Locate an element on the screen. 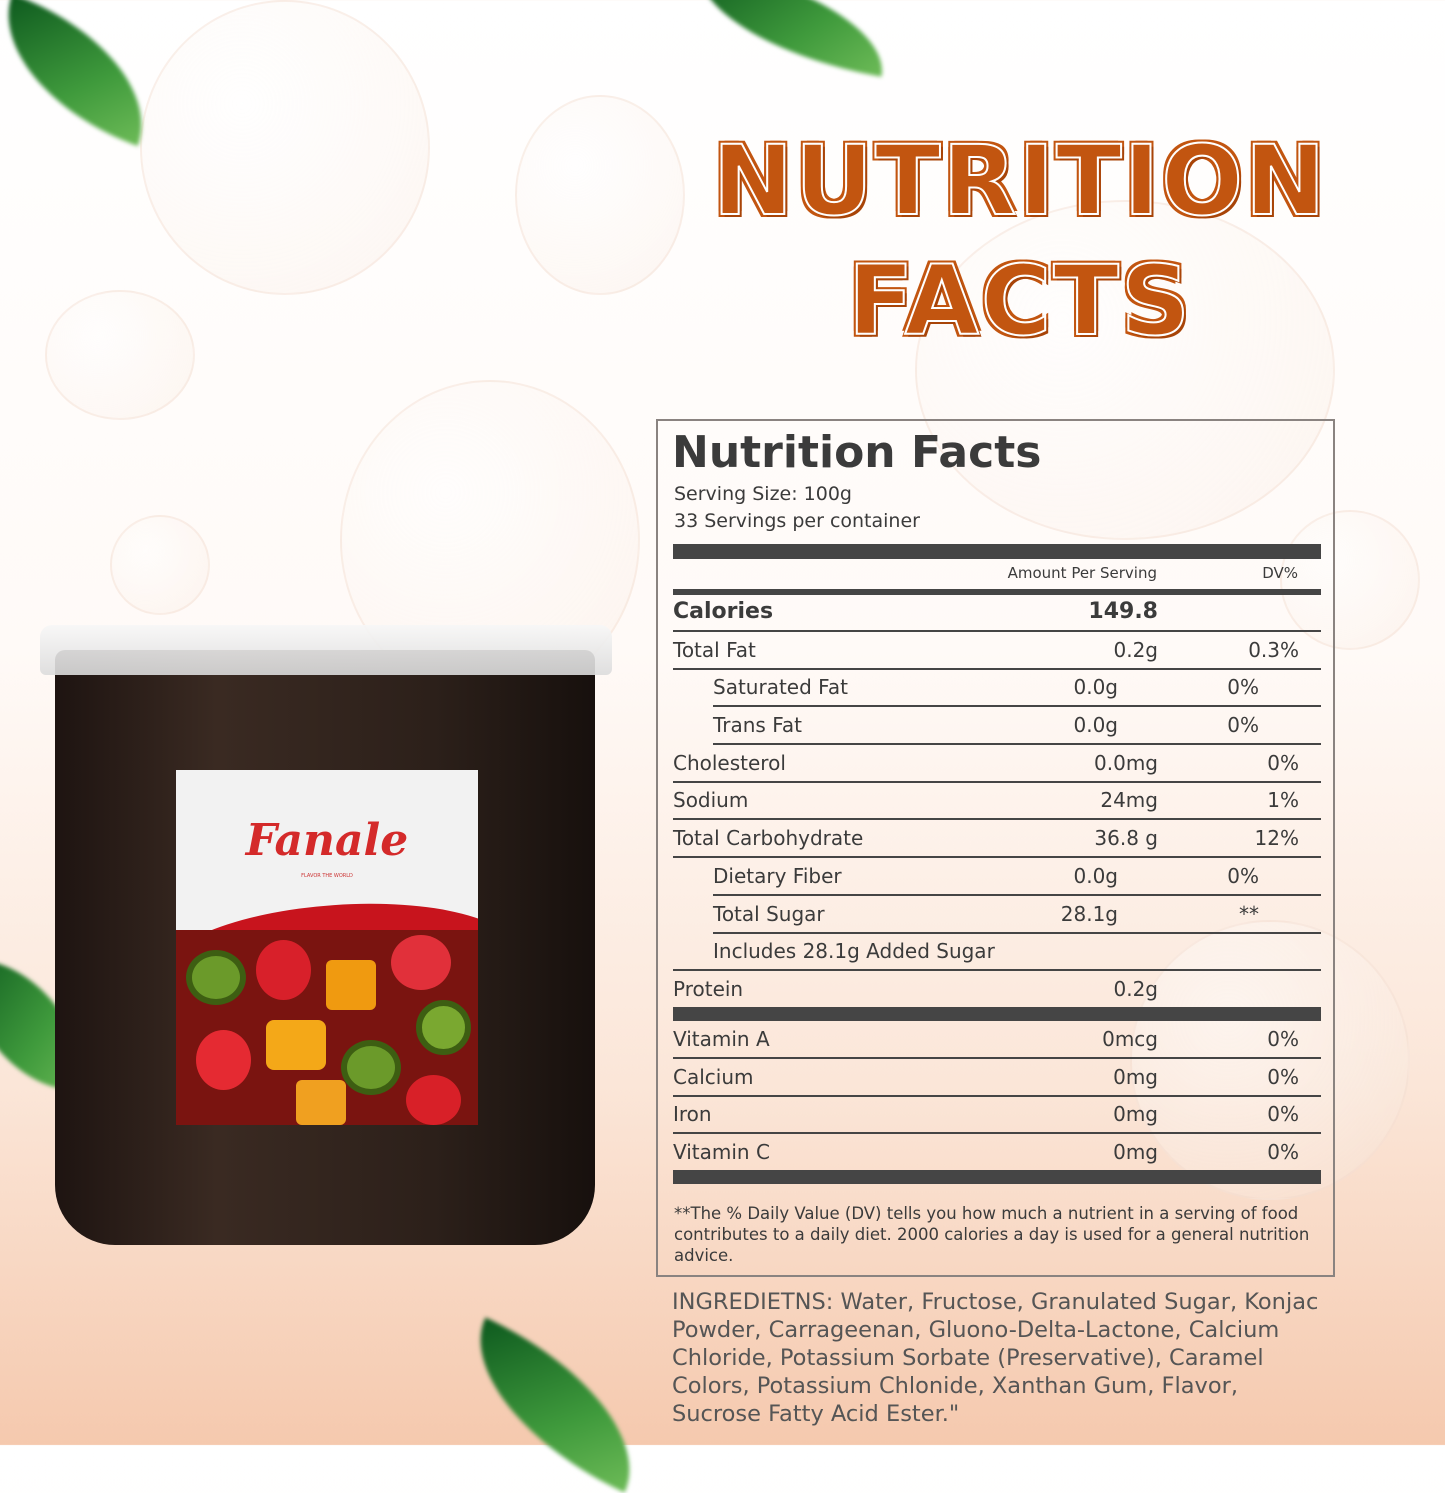 The image size is (1445, 1493). nutrient-label: Total Fat is located at coordinates (714, 649).